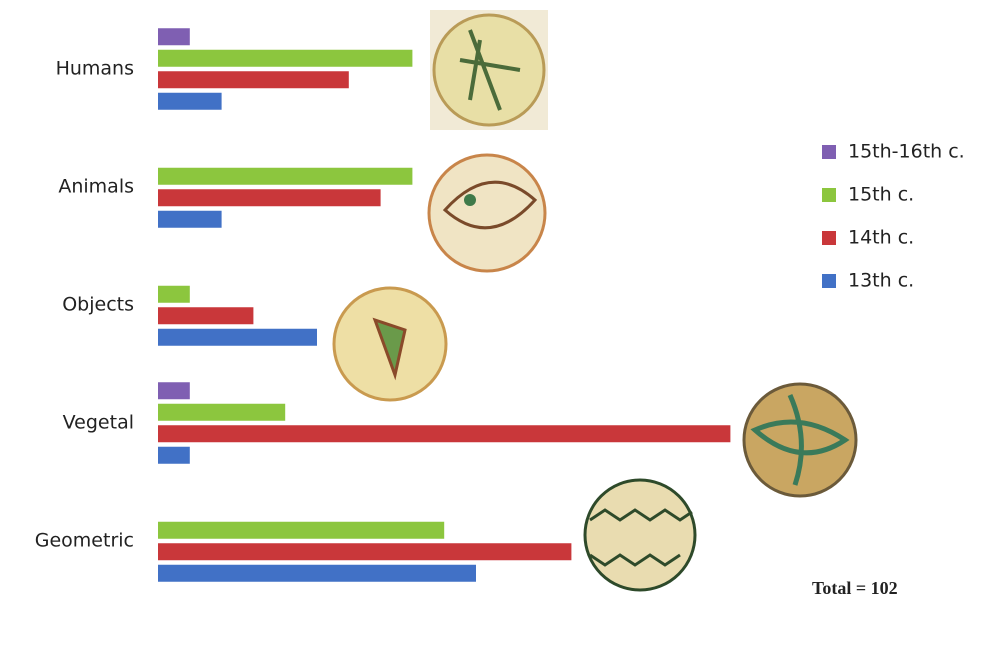 This screenshot has height=651, width=992. What do you see at coordinates (98, 305) in the screenshot?
I see `y-tick-label: Objects` at bounding box center [98, 305].